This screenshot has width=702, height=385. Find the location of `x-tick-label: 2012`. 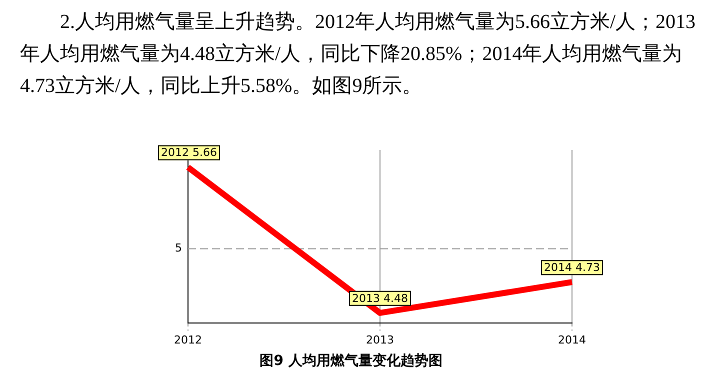

x-tick-label: 2012 is located at coordinates (188, 339).